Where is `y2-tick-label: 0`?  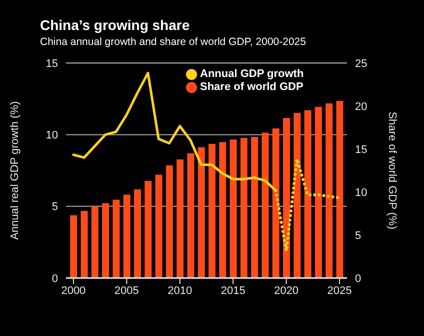
y2-tick-label: 0 is located at coordinates (358, 278).